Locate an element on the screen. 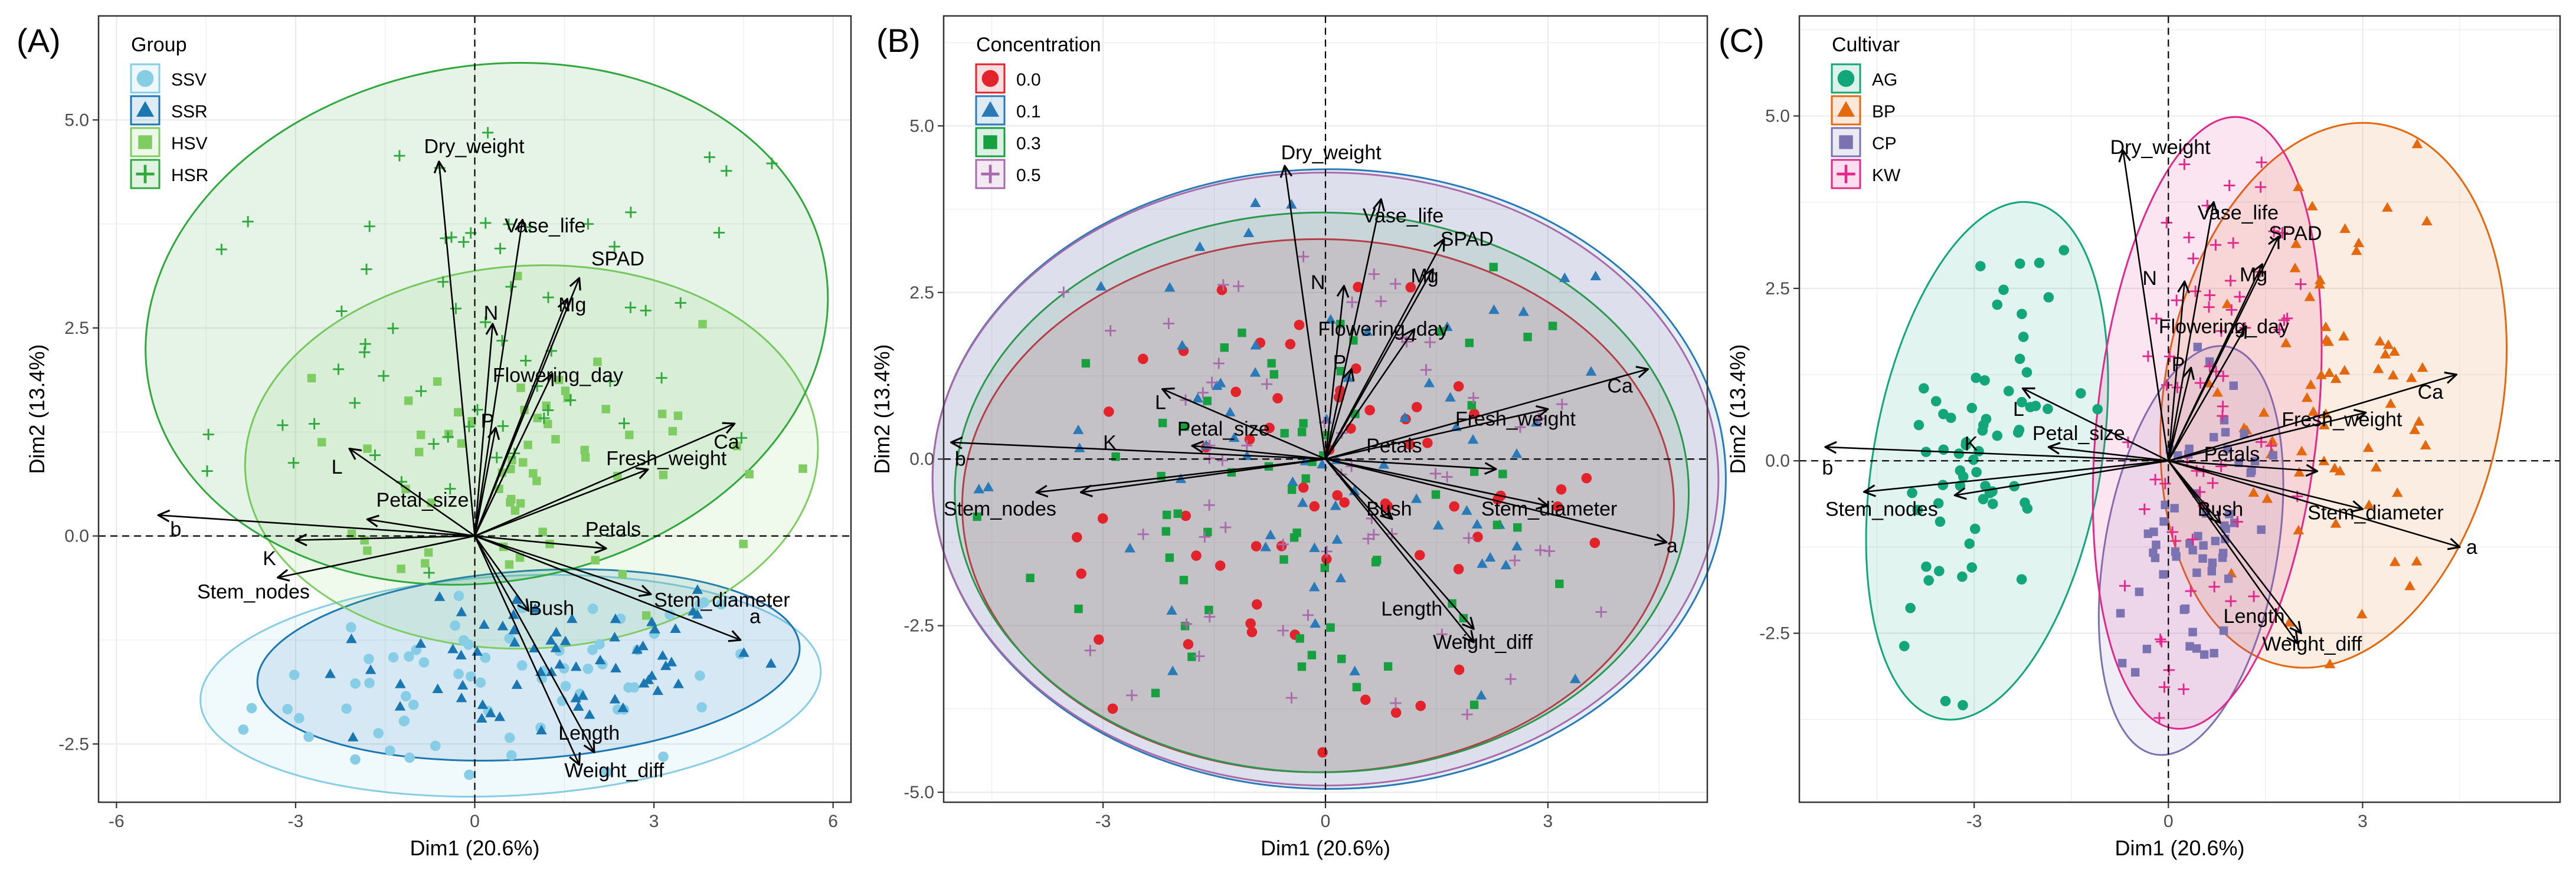 Image resolution: width=2576 pixels, height=886 pixels. loading-arrow-petals is located at coordinates (1410, 464).